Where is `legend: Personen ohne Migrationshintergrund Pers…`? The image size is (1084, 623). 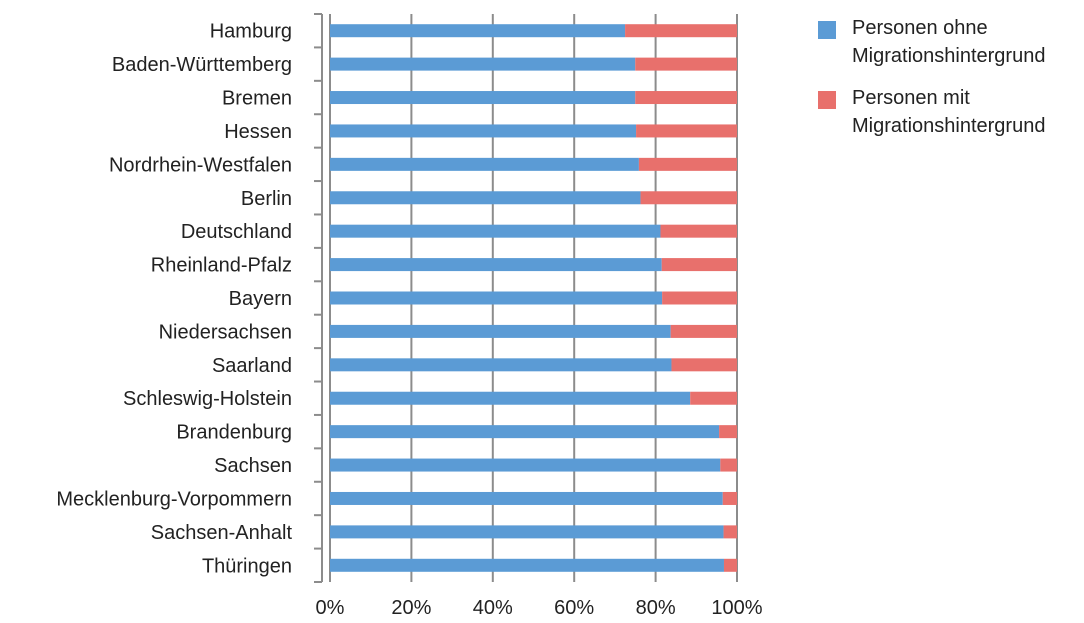 legend: Personen ohne Migrationshintergrund Pers… is located at coordinates (949, 84).